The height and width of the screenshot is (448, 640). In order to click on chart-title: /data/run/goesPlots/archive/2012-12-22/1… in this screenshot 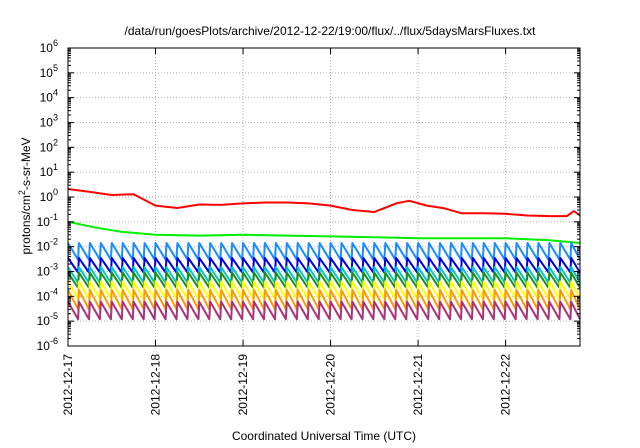, I will do `click(331, 31)`.